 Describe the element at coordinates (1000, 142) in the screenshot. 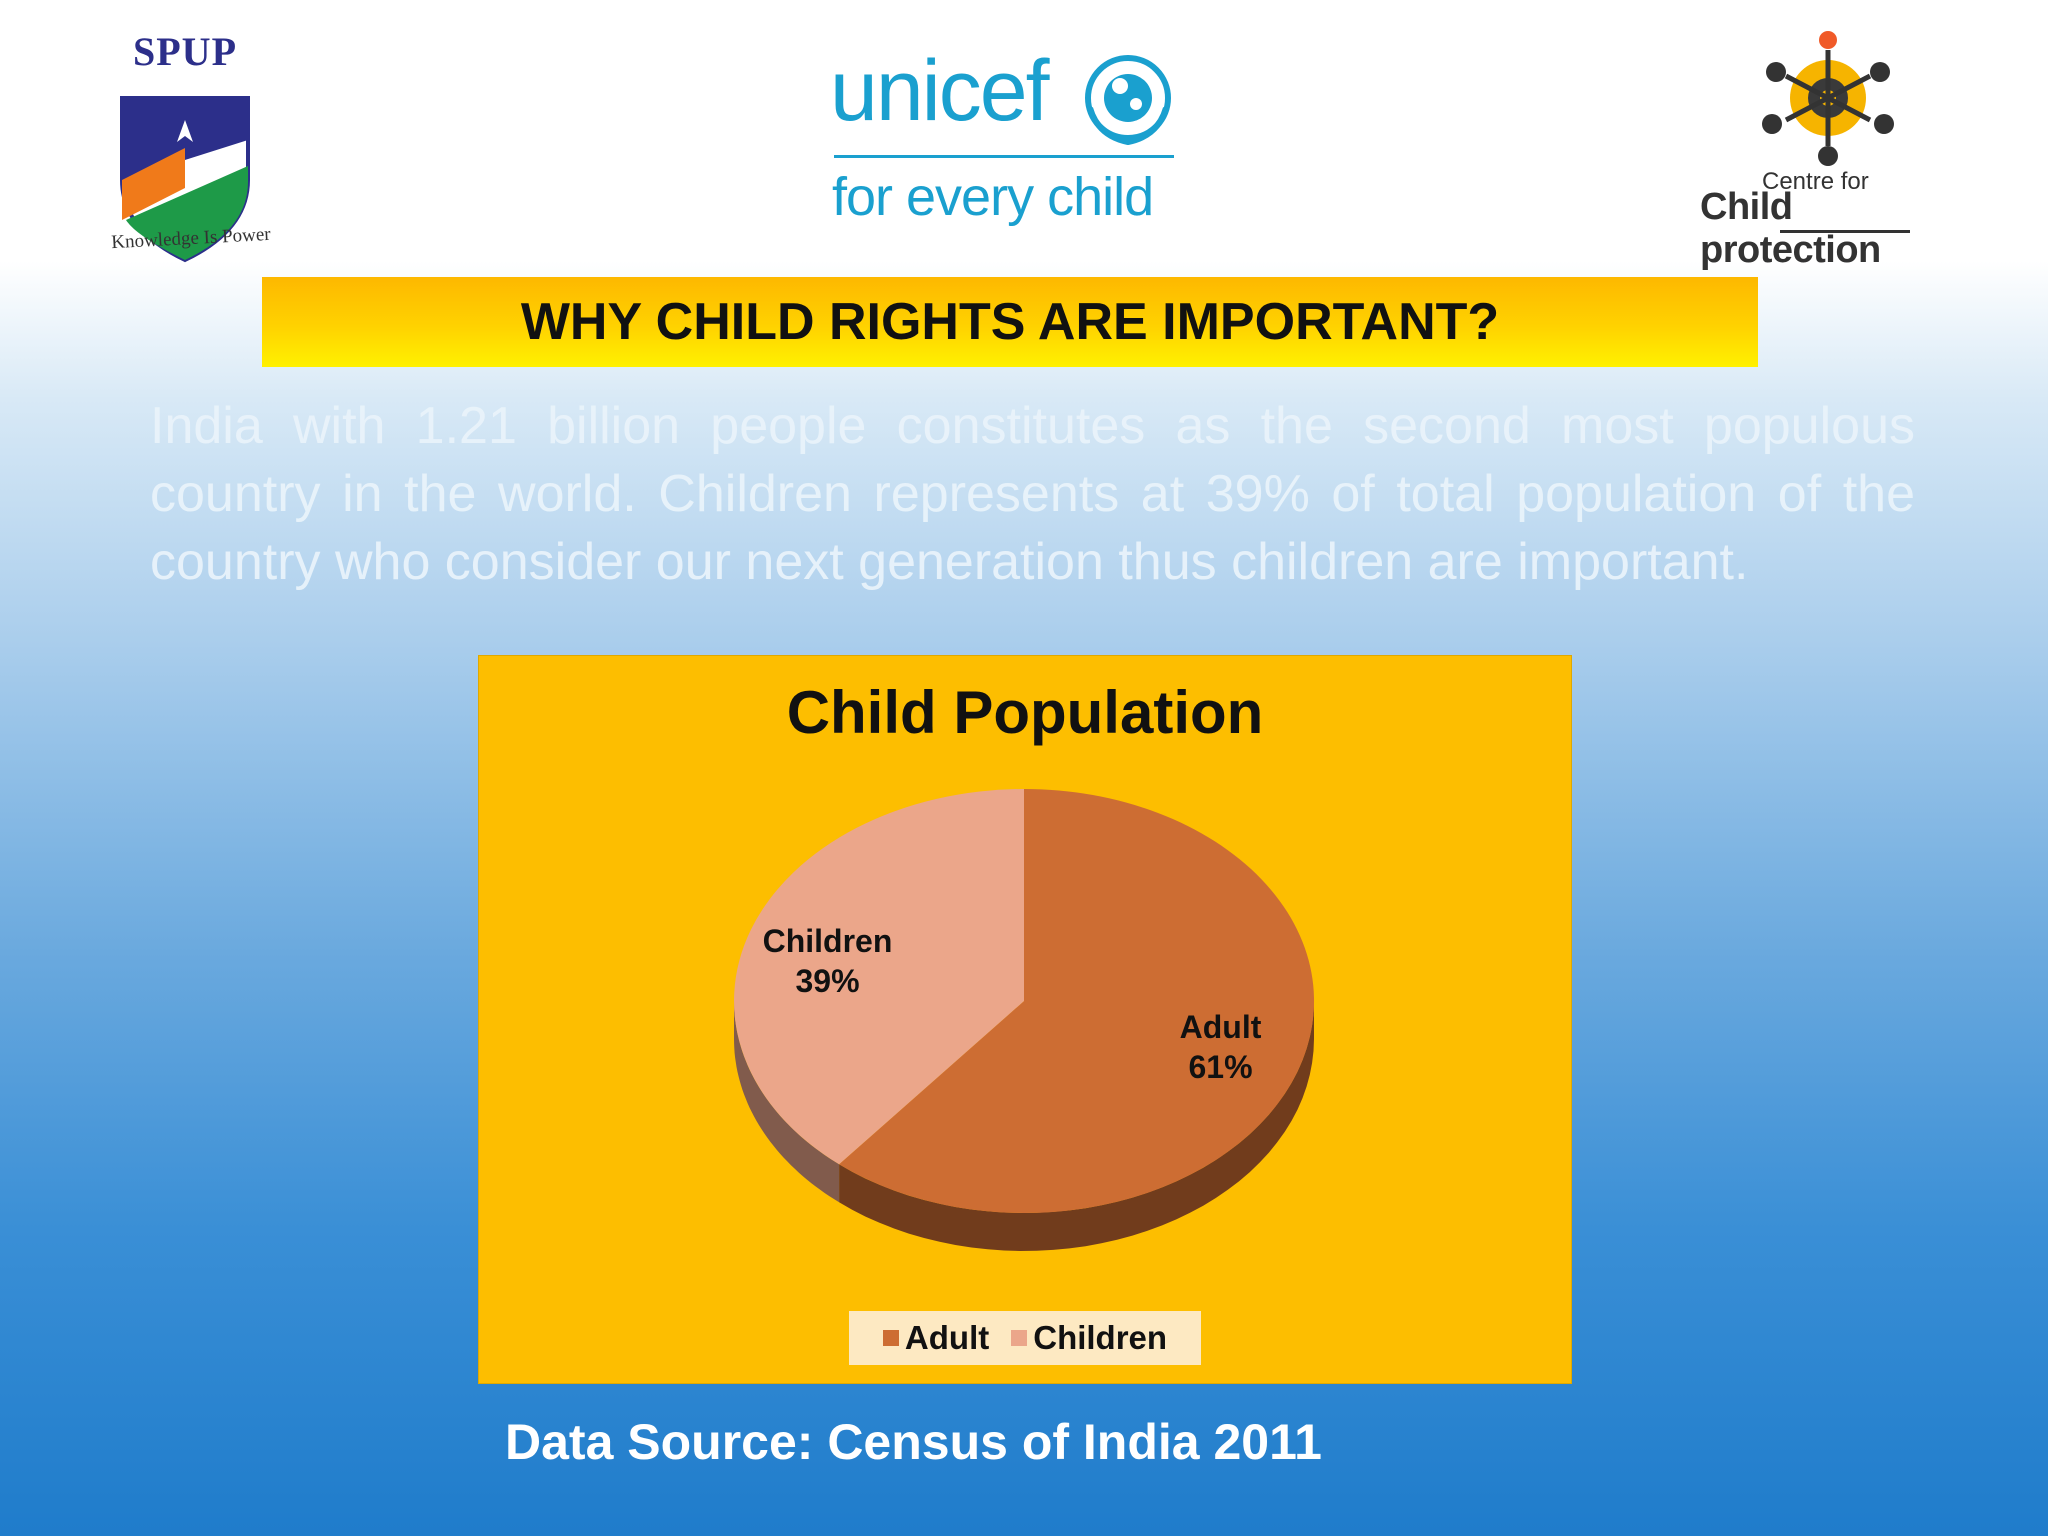

I see `unicef-logo: unicef for every child` at that location.